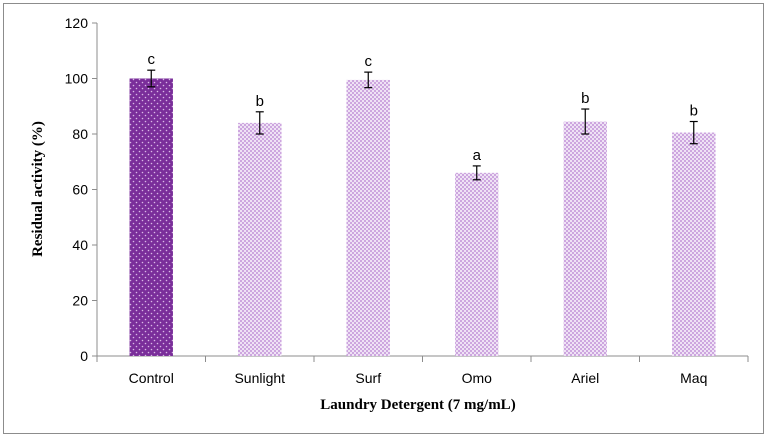  Describe the element at coordinates (38, 189) in the screenshot. I see `y-axis-title: Residual activity (%)` at that location.